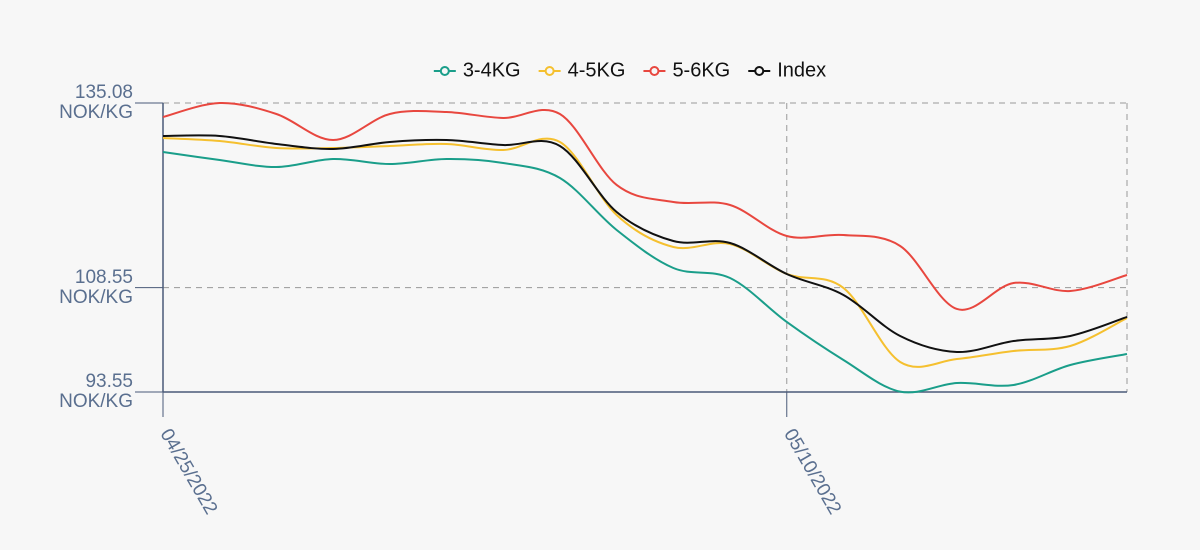 The image size is (1200, 550). I want to click on y-tick-label: 108.55 NOK/KG, so click(96, 287).